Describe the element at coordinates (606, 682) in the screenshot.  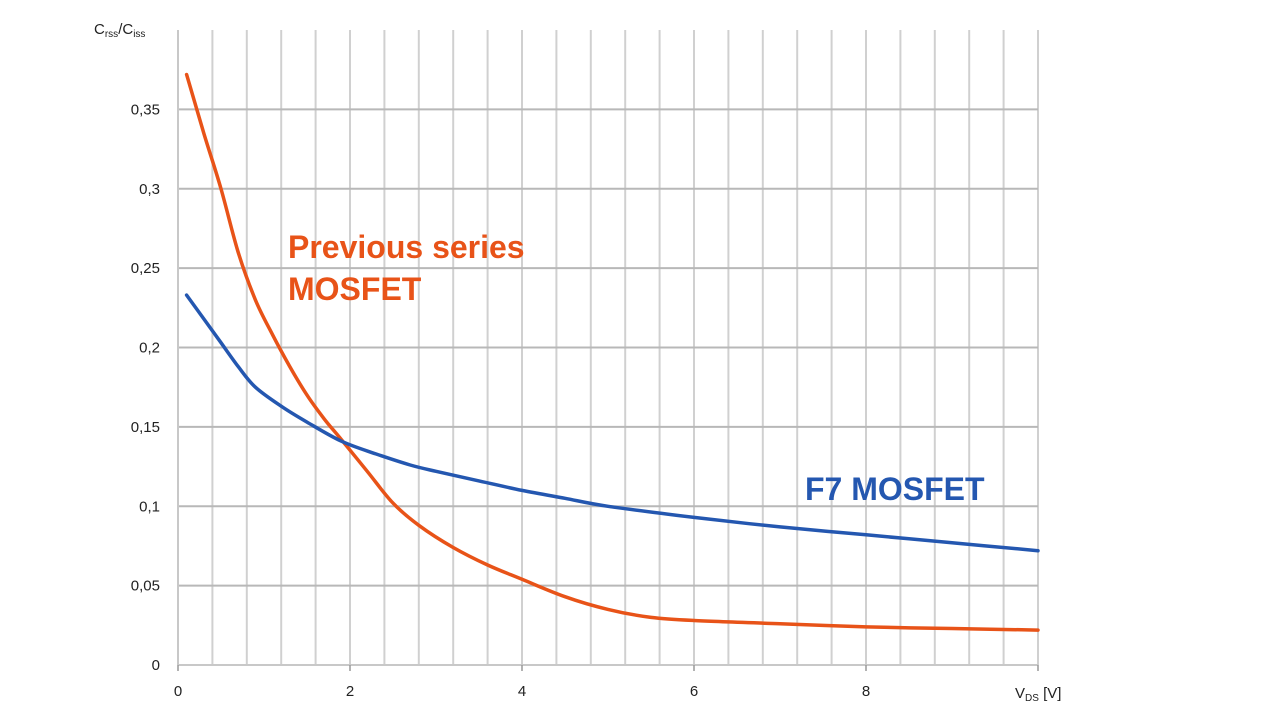
I see `x-tick-labels: 0 2 4 6 8` at that location.